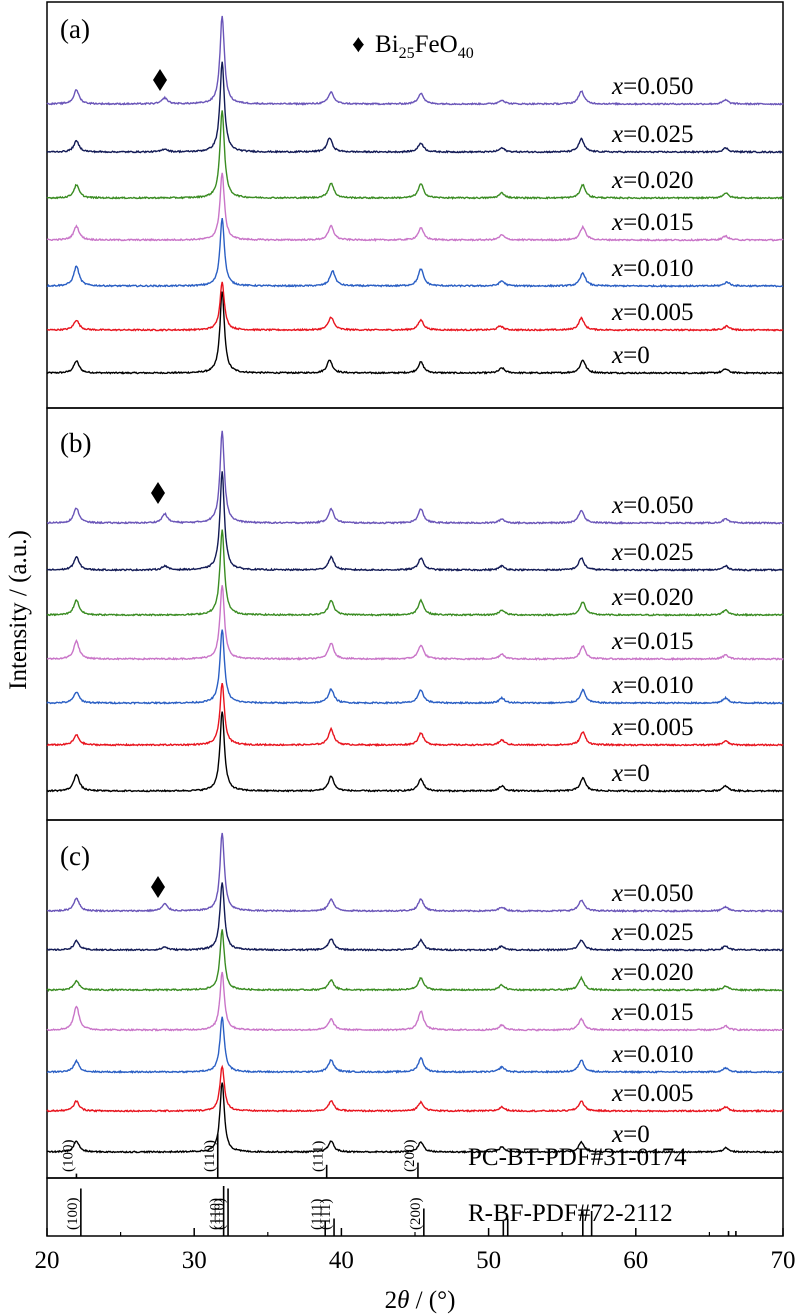 This screenshot has height=1316, width=800. Describe the element at coordinates (415, 1118) in the screenshot. I see `trace-c-x=0` at that location.